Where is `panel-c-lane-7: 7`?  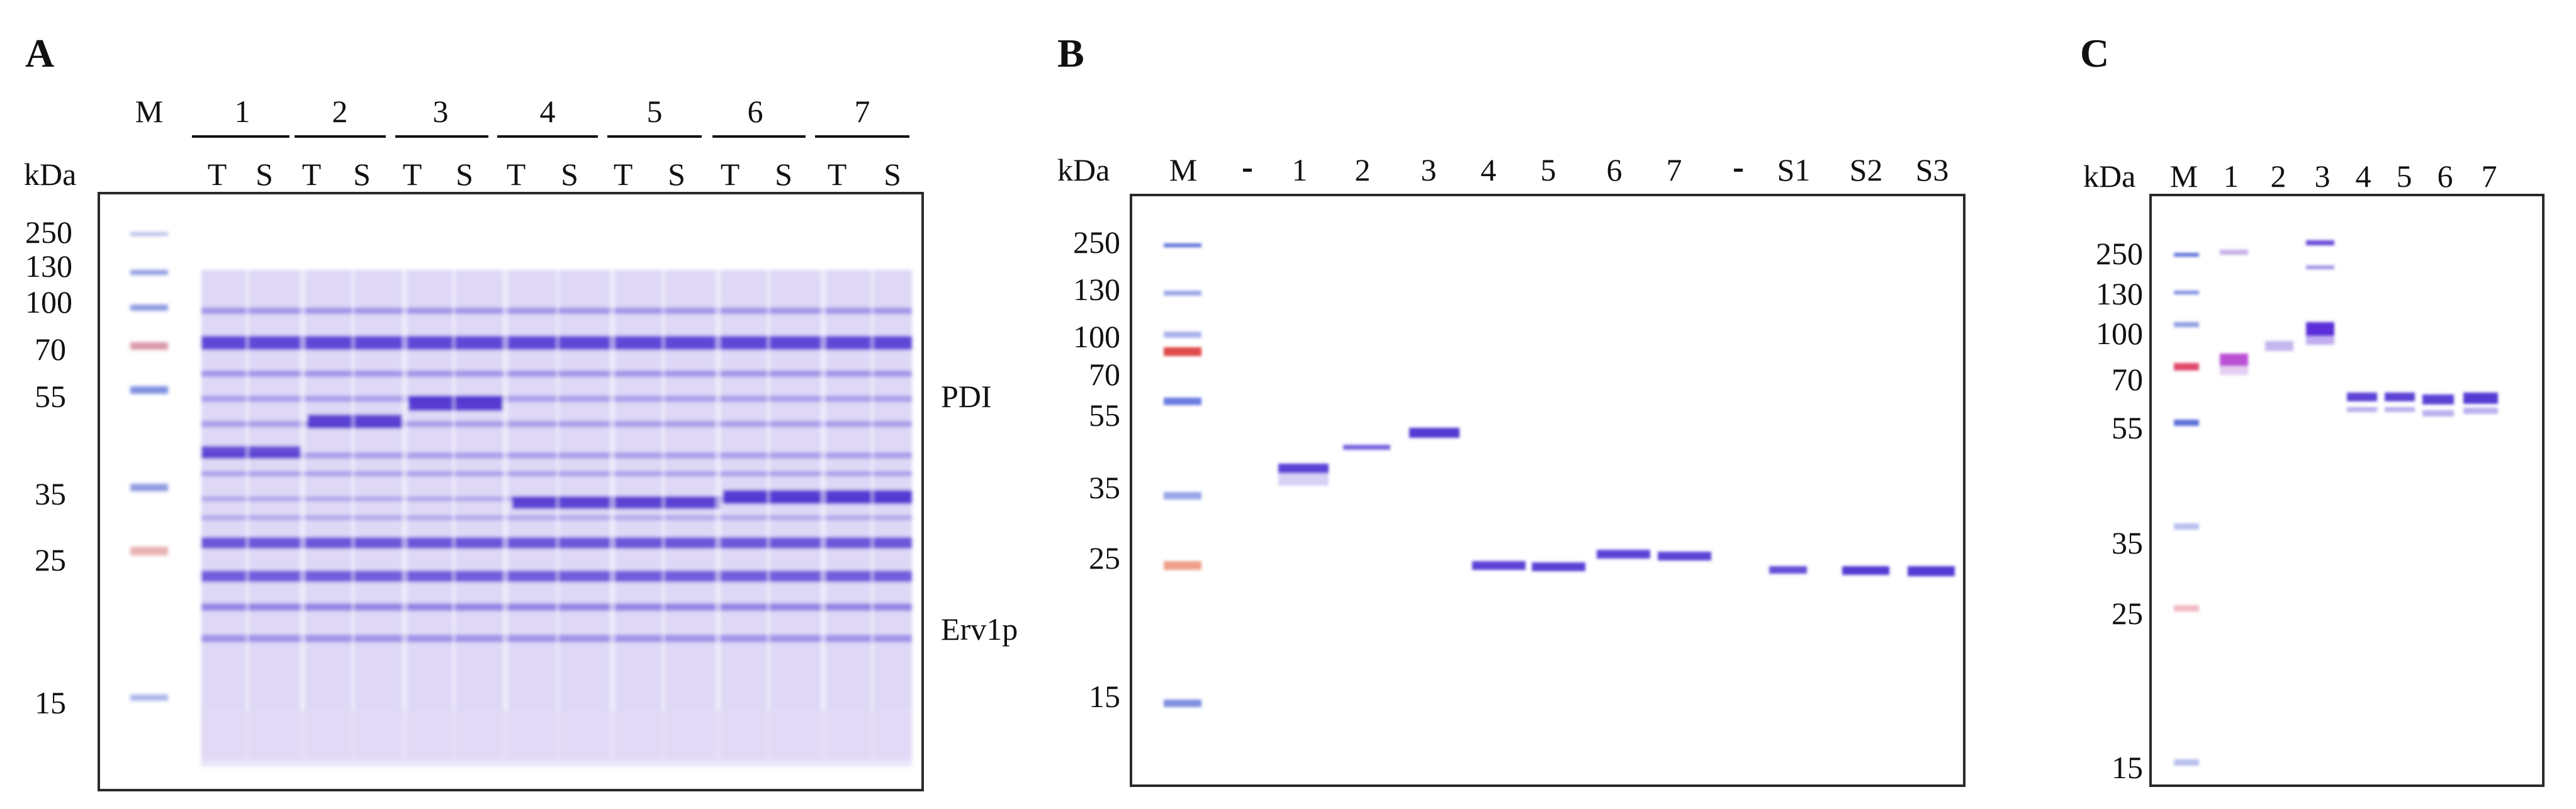
panel-c-lane-7: 7 is located at coordinates (2489, 176).